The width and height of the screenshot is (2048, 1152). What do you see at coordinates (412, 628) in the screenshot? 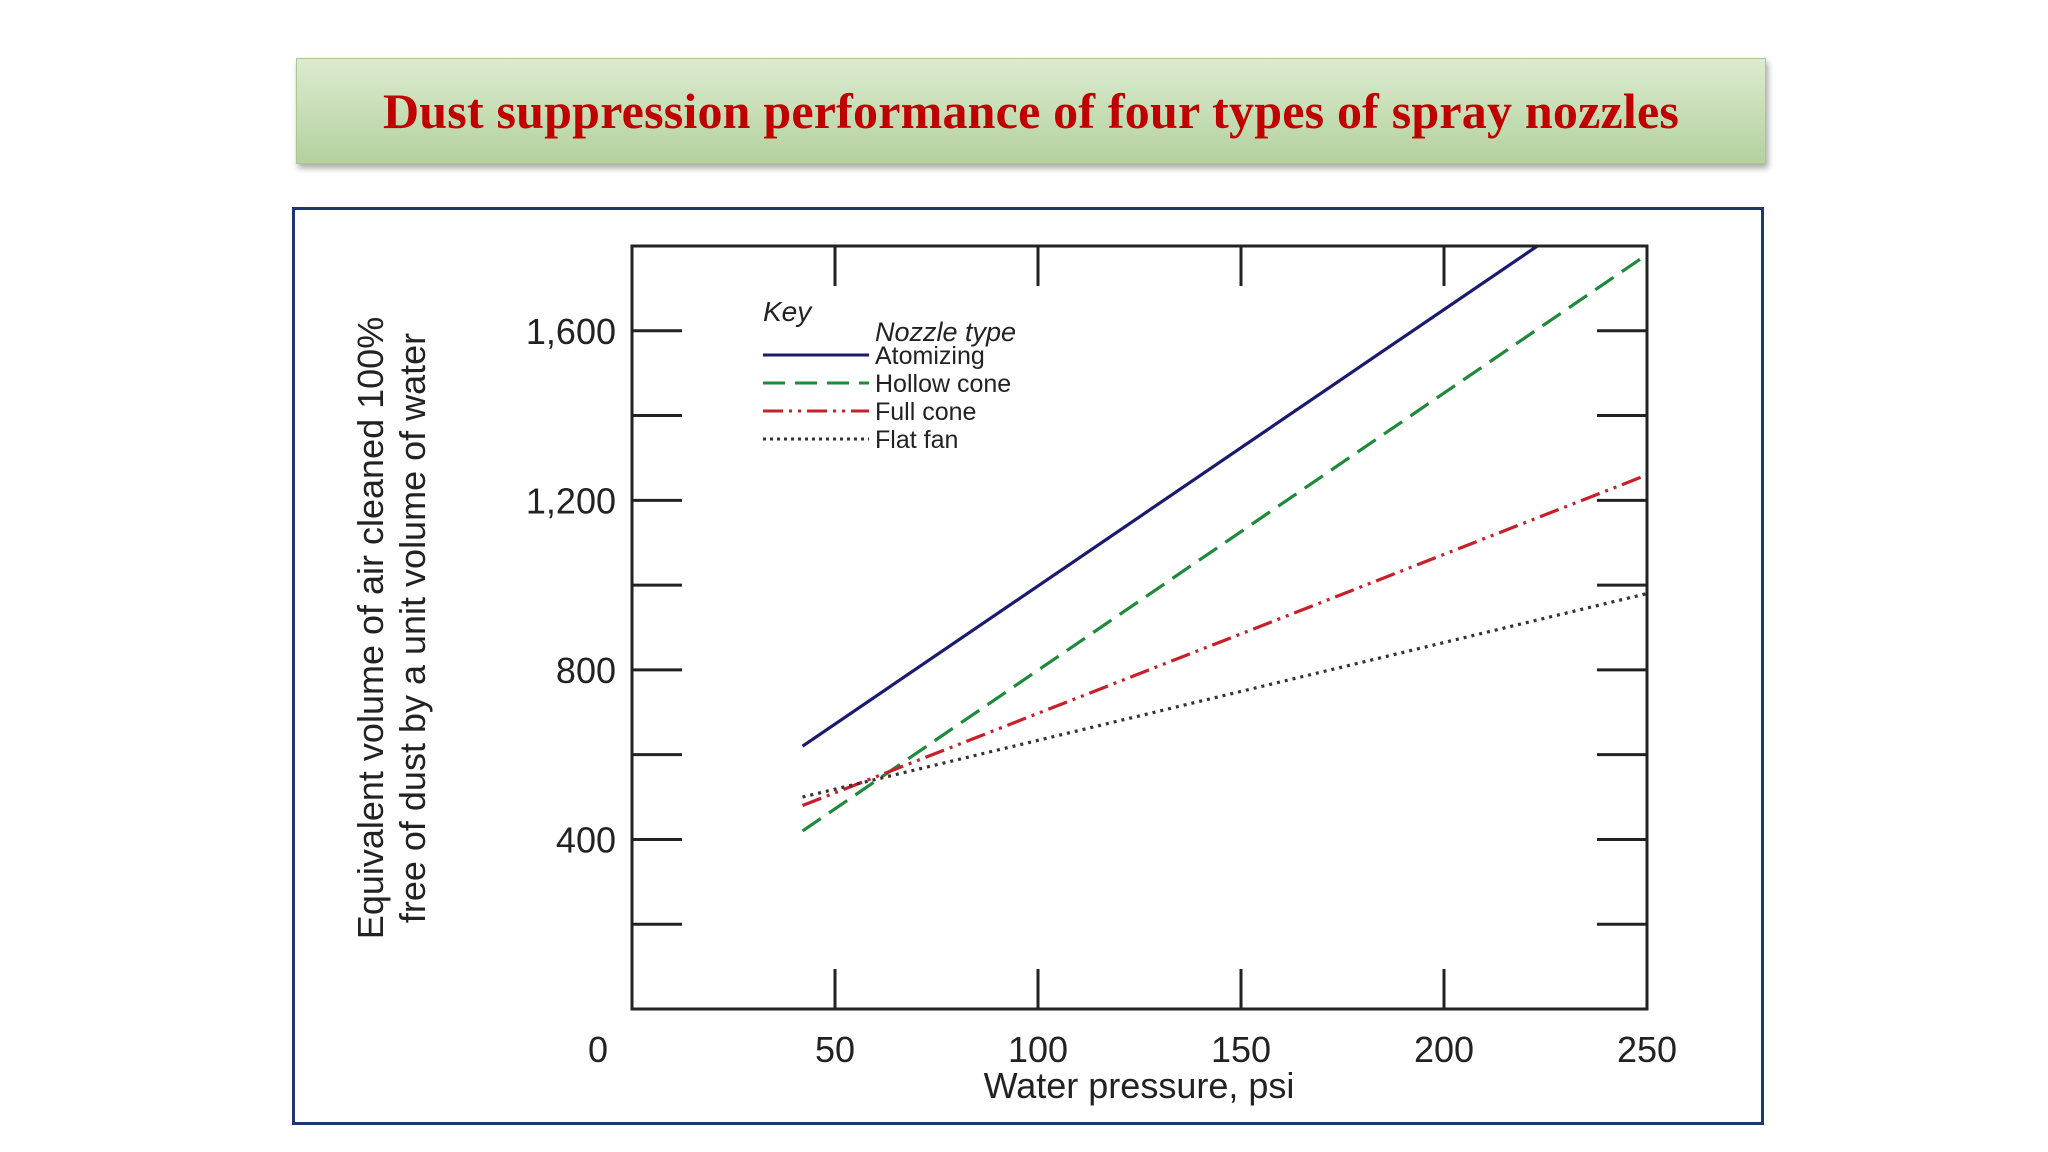
I see `y-axis-label-line2: free of dust by a unit volume of water` at bounding box center [412, 628].